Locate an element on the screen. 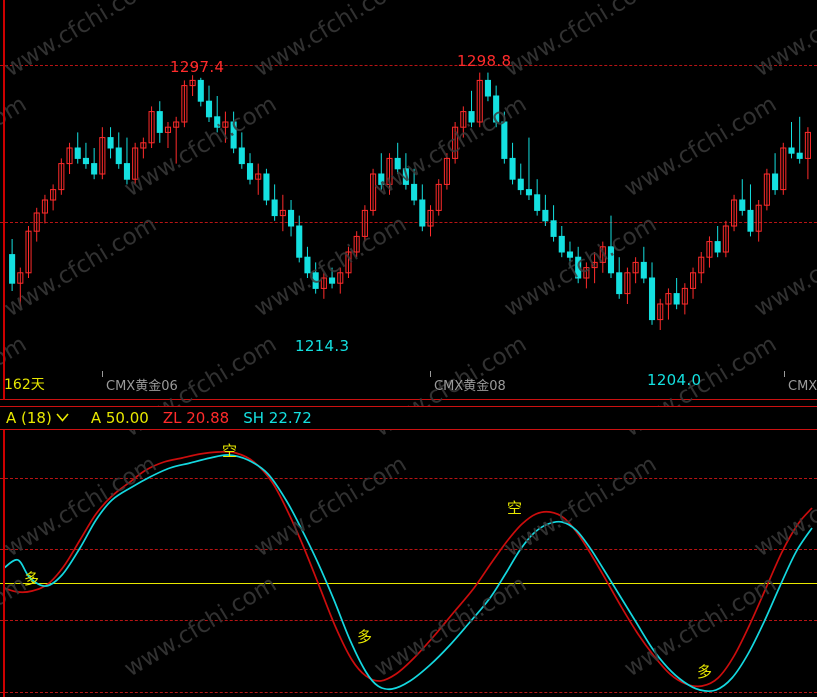 The height and width of the screenshot is (697, 817). ticker-axis-label: CMX黄 is located at coordinates (800, 382).